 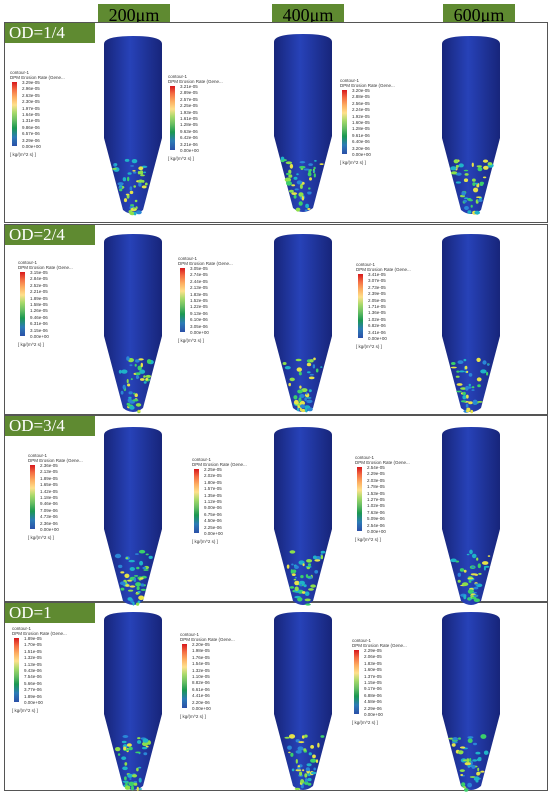 I want to click on legend-tick-label: 2.02e-05, so click(x=213, y=476).